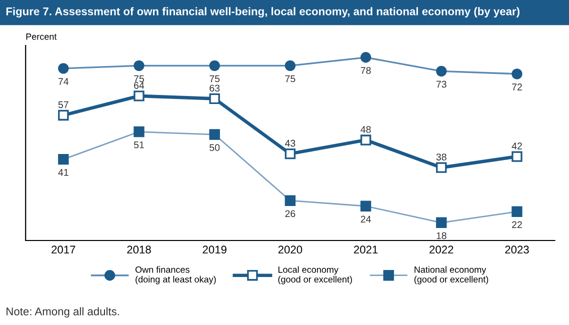 This screenshot has width=569, height=325. I want to click on data-label: 63, so click(215, 88).